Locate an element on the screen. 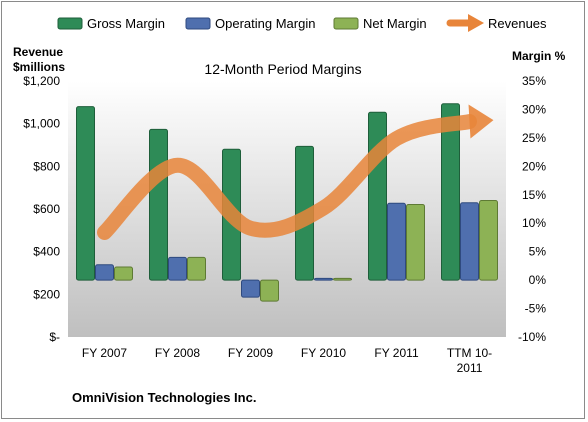  legend-item-revenues: Revenues is located at coordinates (496, 23).